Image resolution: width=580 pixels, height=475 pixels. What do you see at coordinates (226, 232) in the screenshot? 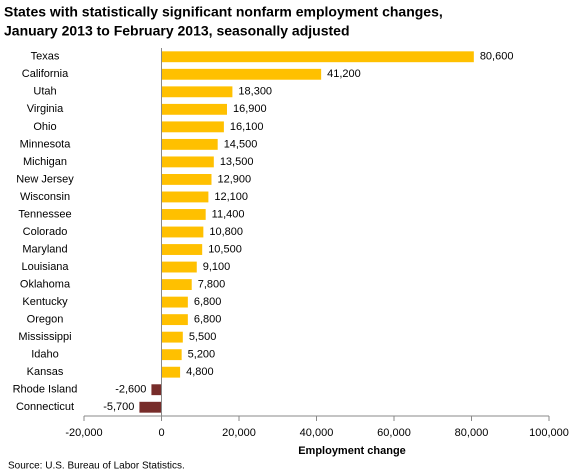
I see `value-label: 10,800` at bounding box center [226, 232].